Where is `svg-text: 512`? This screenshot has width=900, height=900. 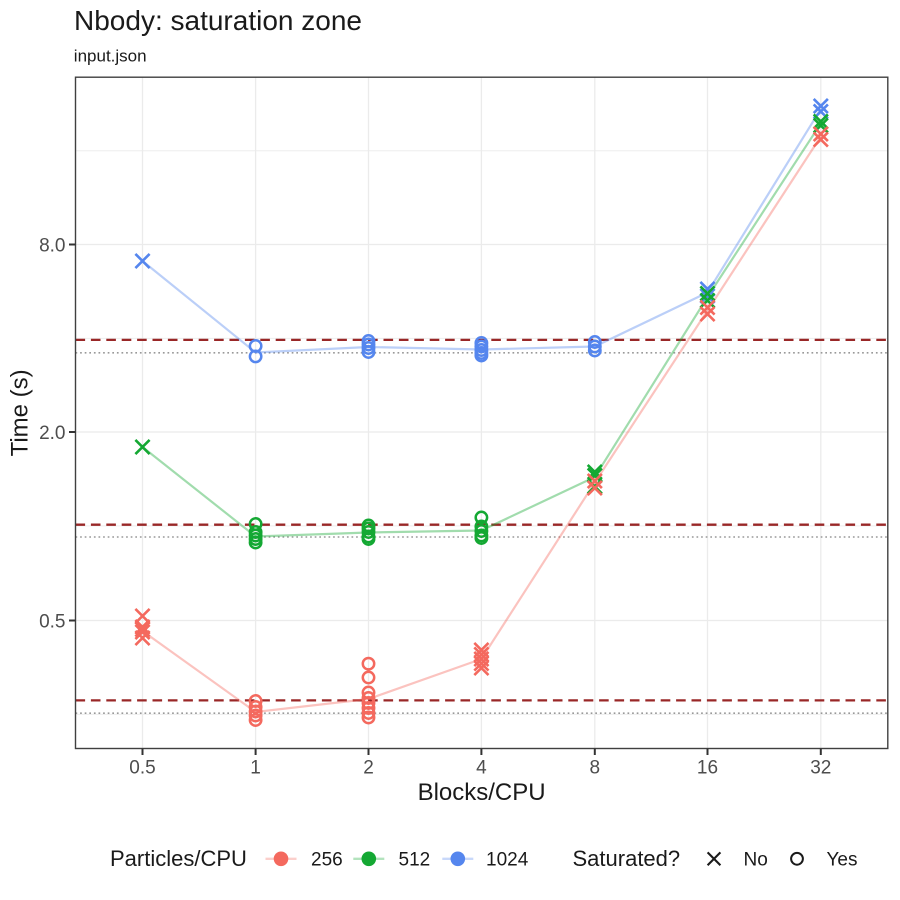
svg-text: 512 is located at coordinates (415, 859).